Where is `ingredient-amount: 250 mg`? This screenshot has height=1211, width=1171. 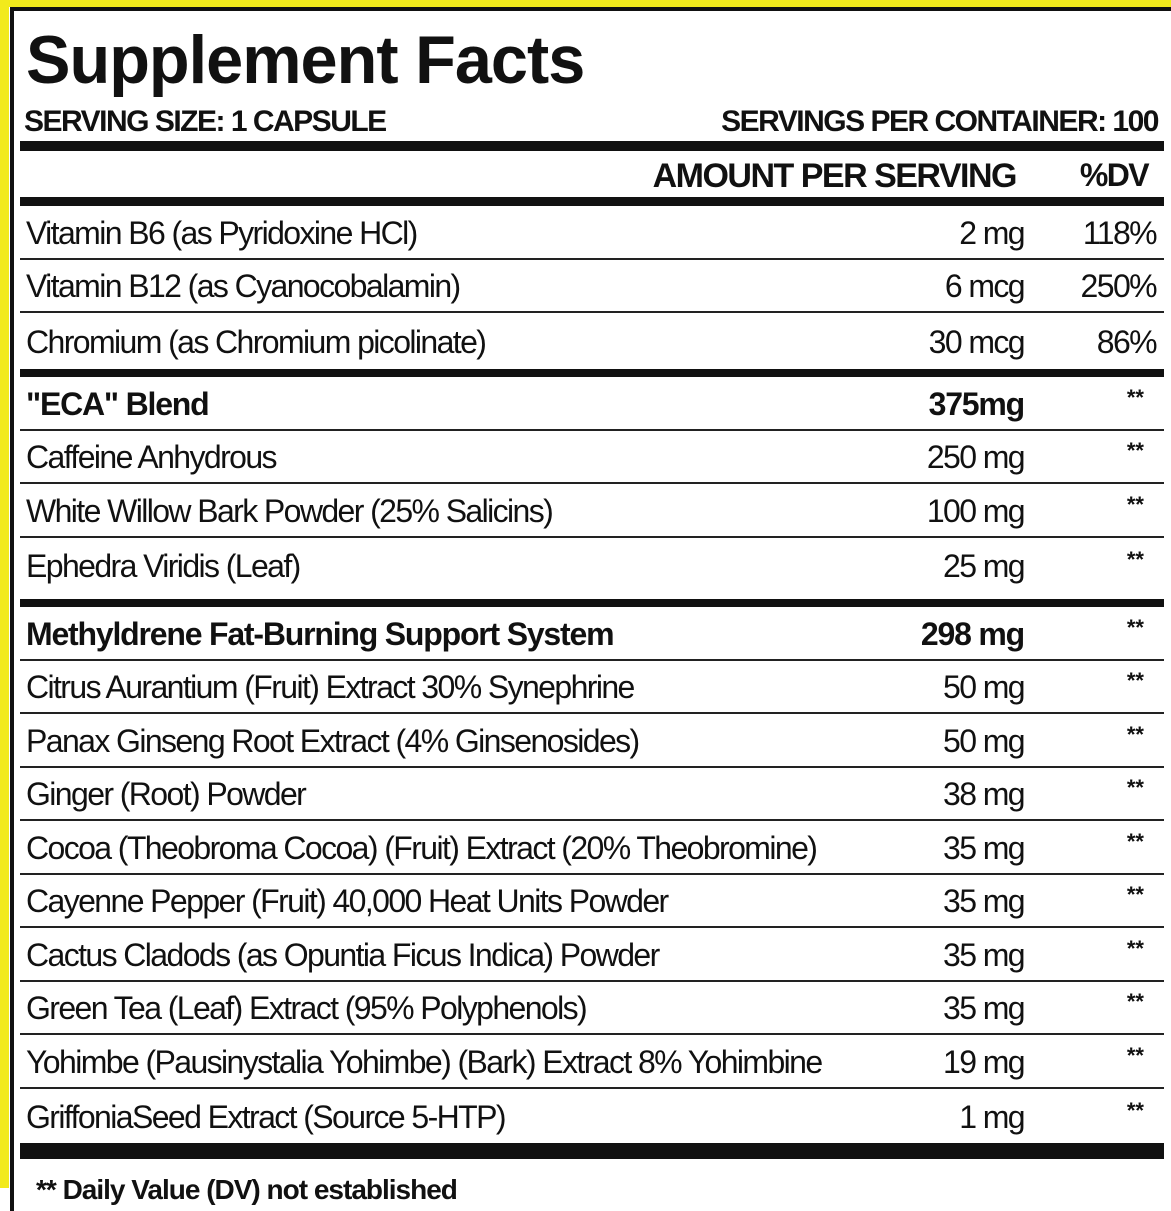
ingredient-amount: 250 mg is located at coordinates (976, 457).